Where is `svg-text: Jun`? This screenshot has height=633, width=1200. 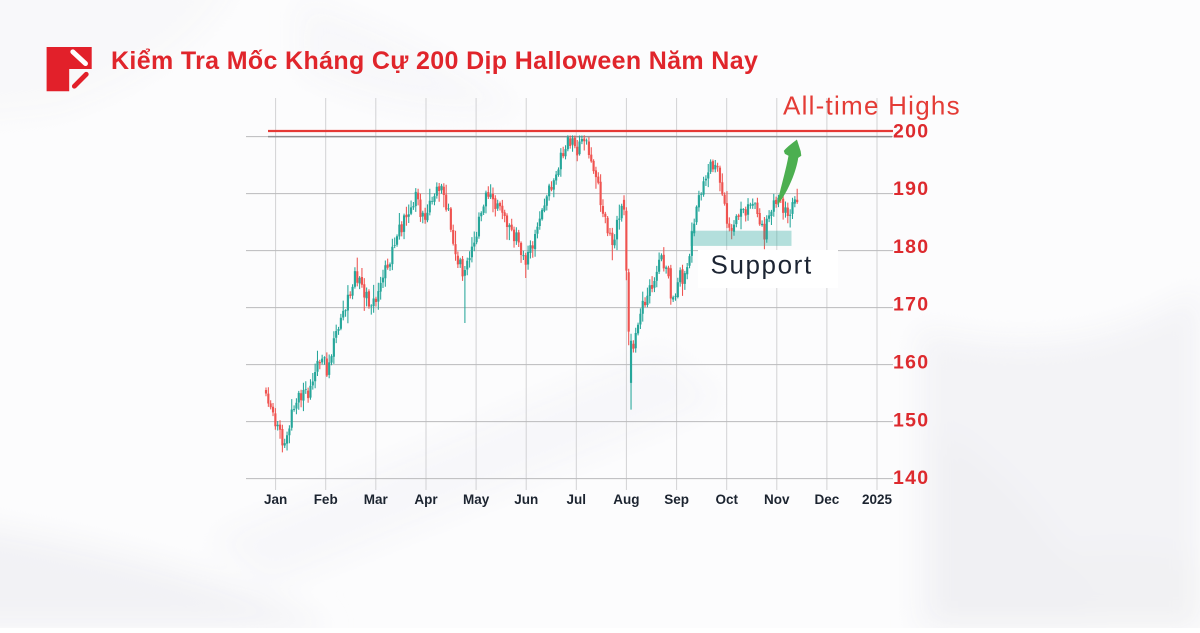 svg-text: Jun is located at coordinates (526, 499).